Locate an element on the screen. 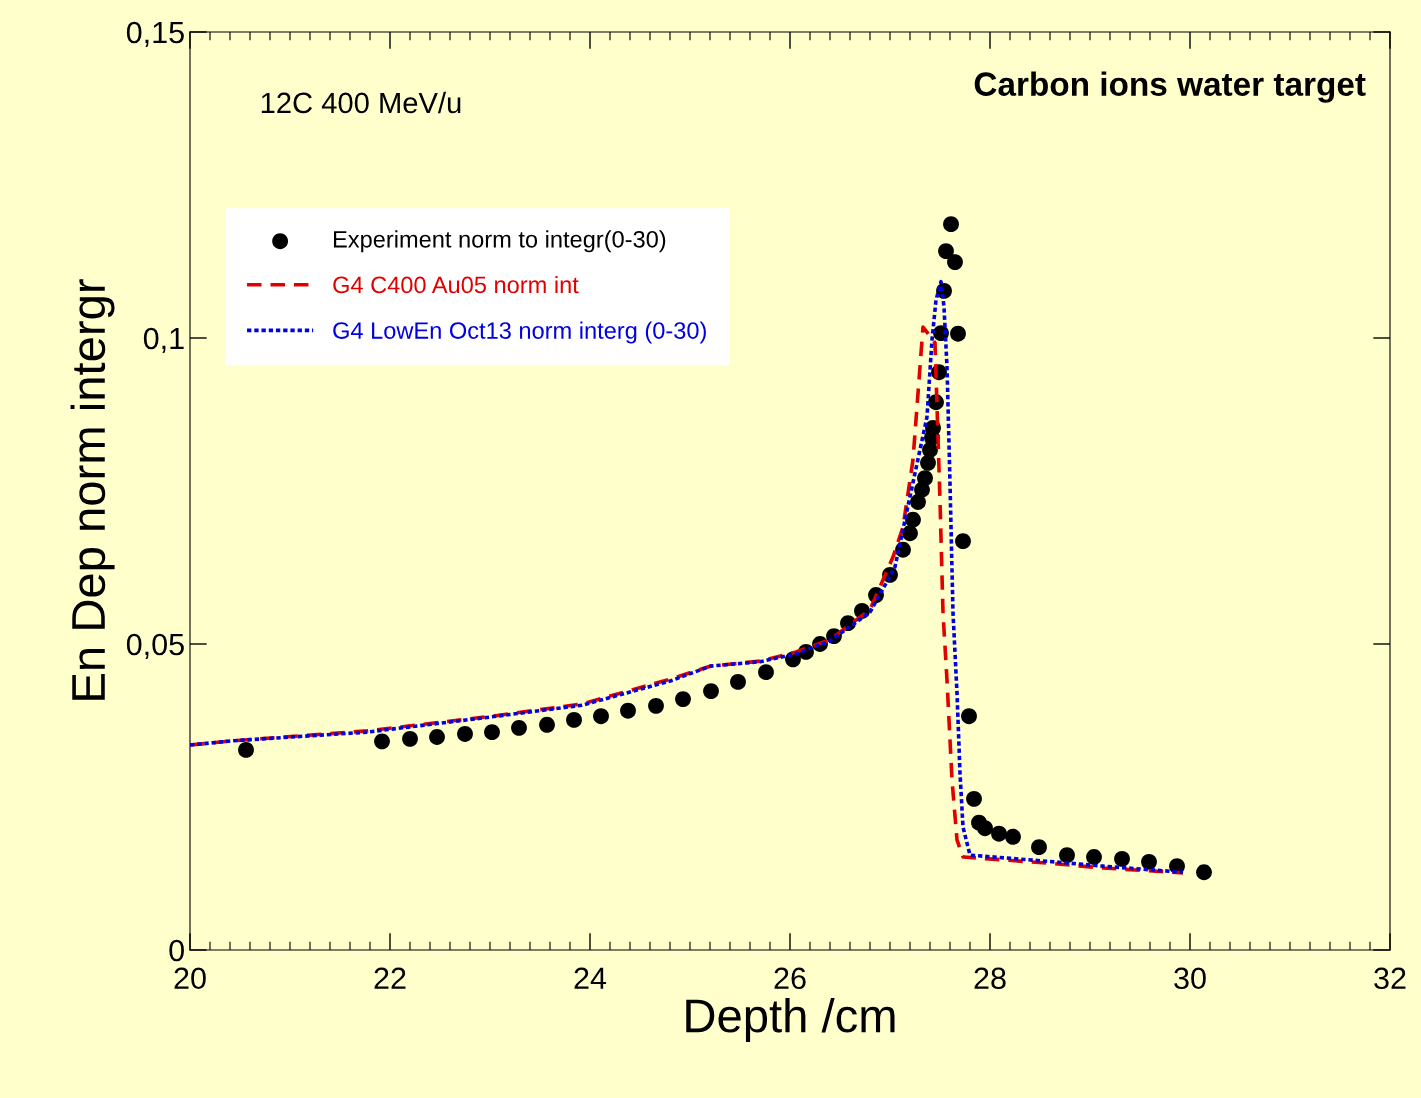 The height and width of the screenshot is (1098, 1421). x-tick-label: 20 is located at coordinates (190, 978).